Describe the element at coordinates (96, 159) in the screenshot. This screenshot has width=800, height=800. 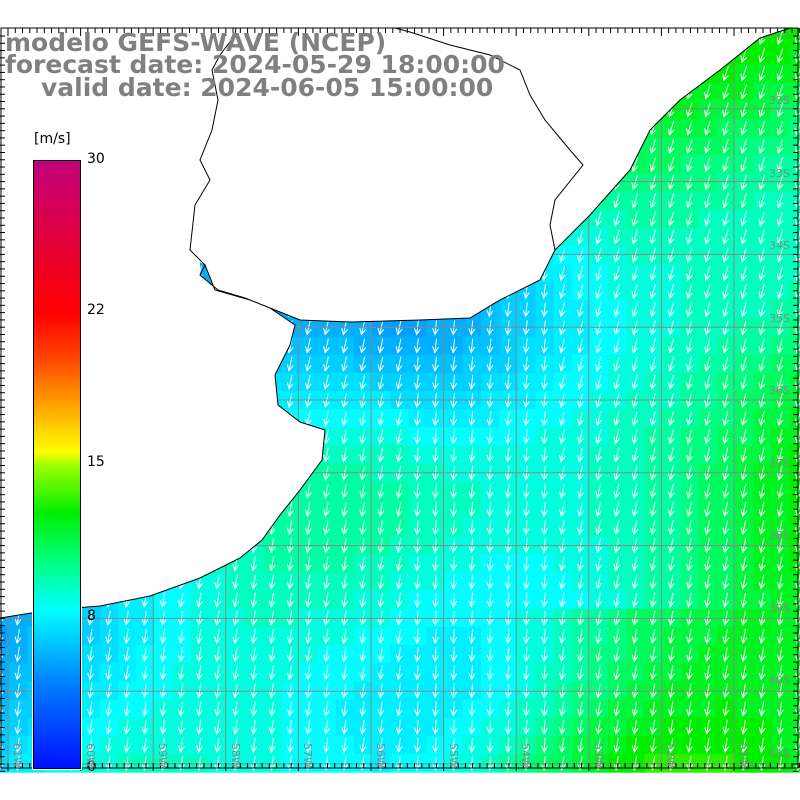
I see `colorbar-tick: 30` at that location.